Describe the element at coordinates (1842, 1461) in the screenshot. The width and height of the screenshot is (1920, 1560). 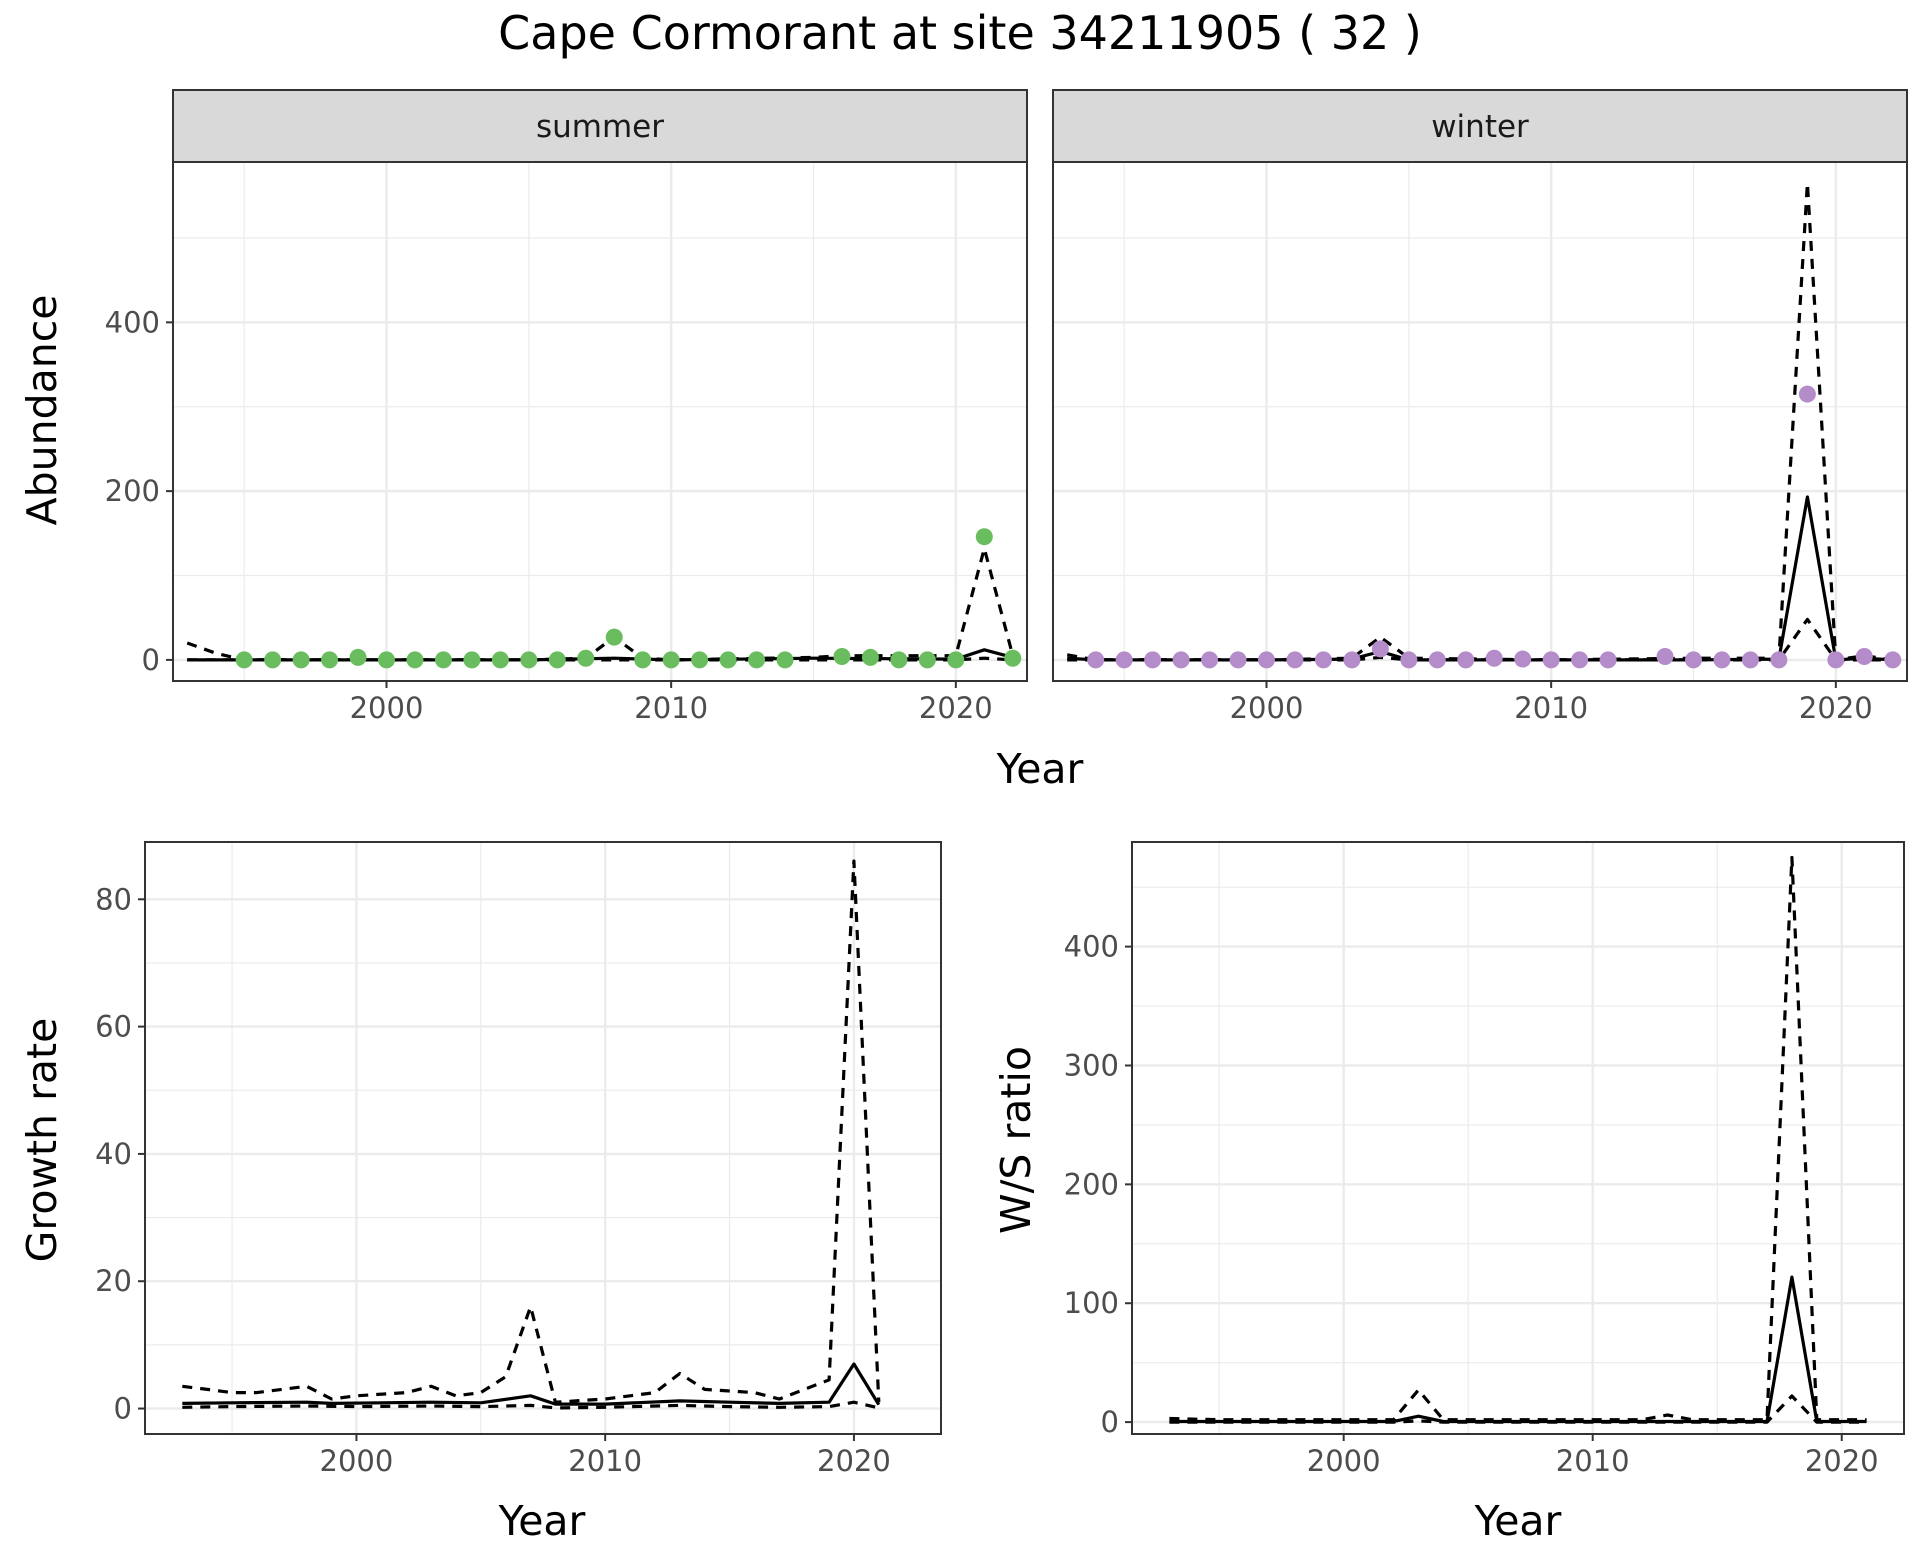
I see `ws-ratio-x-tick-label: 2020` at that location.